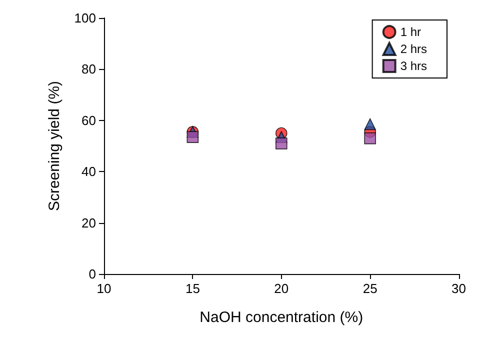 This screenshot has height=347, width=477. I want to click on legend-label: 1 hr, so click(411, 32).